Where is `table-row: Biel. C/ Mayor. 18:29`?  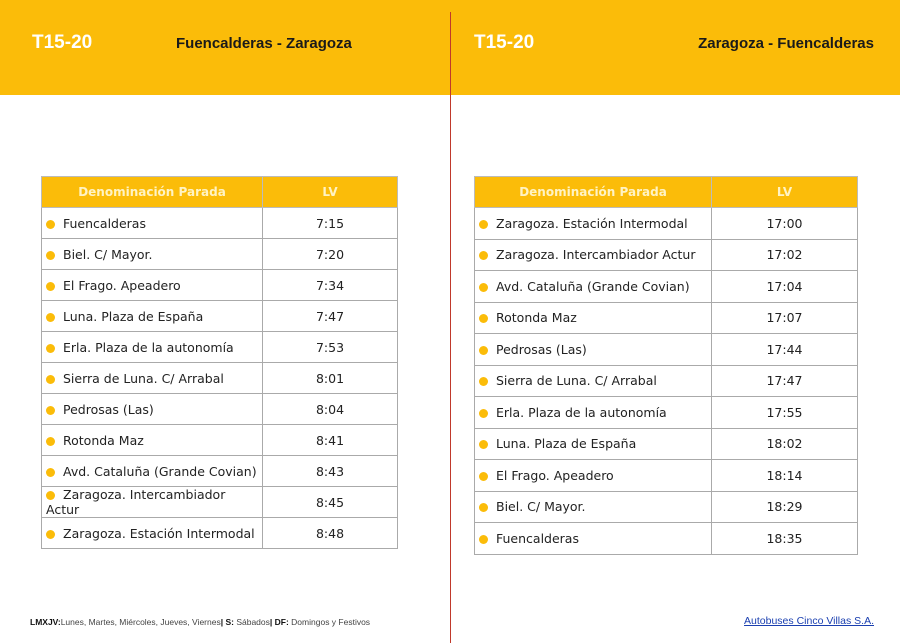 table-row: Biel. C/ Mayor. 18:29 is located at coordinates (666, 506).